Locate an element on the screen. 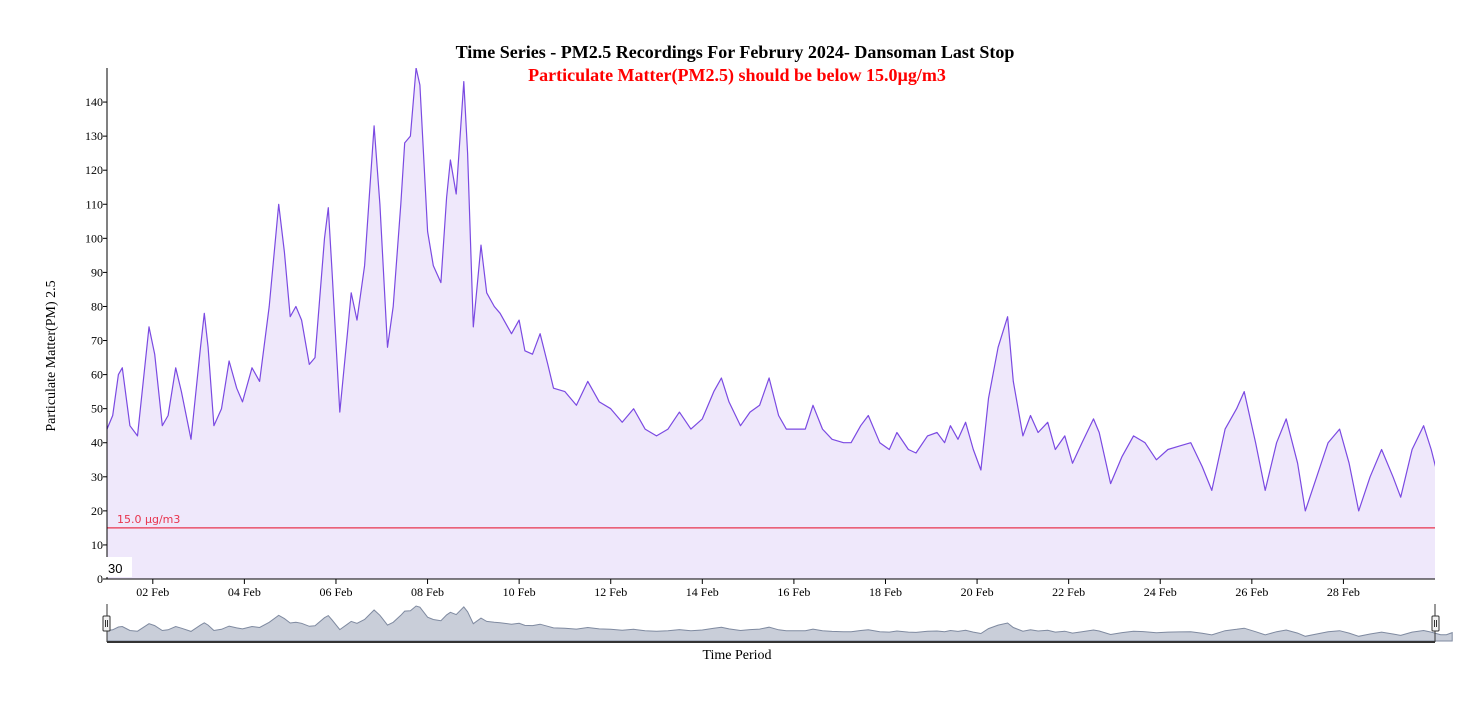 This screenshot has width=1480, height=702. x-tick-label: 20 Feb is located at coordinates (977, 592).